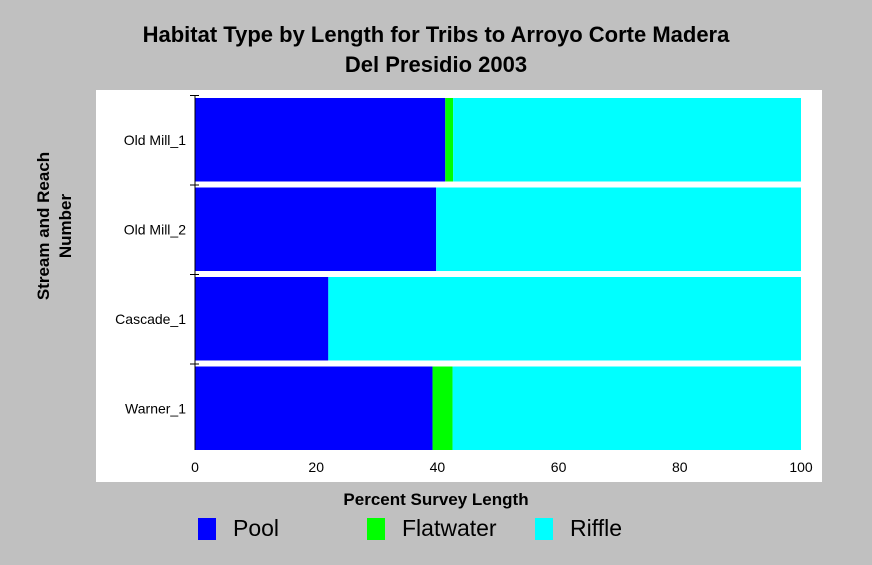 The height and width of the screenshot is (565, 872). What do you see at coordinates (66, 226) in the screenshot?
I see `y-axis-label-line-2: Number` at bounding box center [66, 226].